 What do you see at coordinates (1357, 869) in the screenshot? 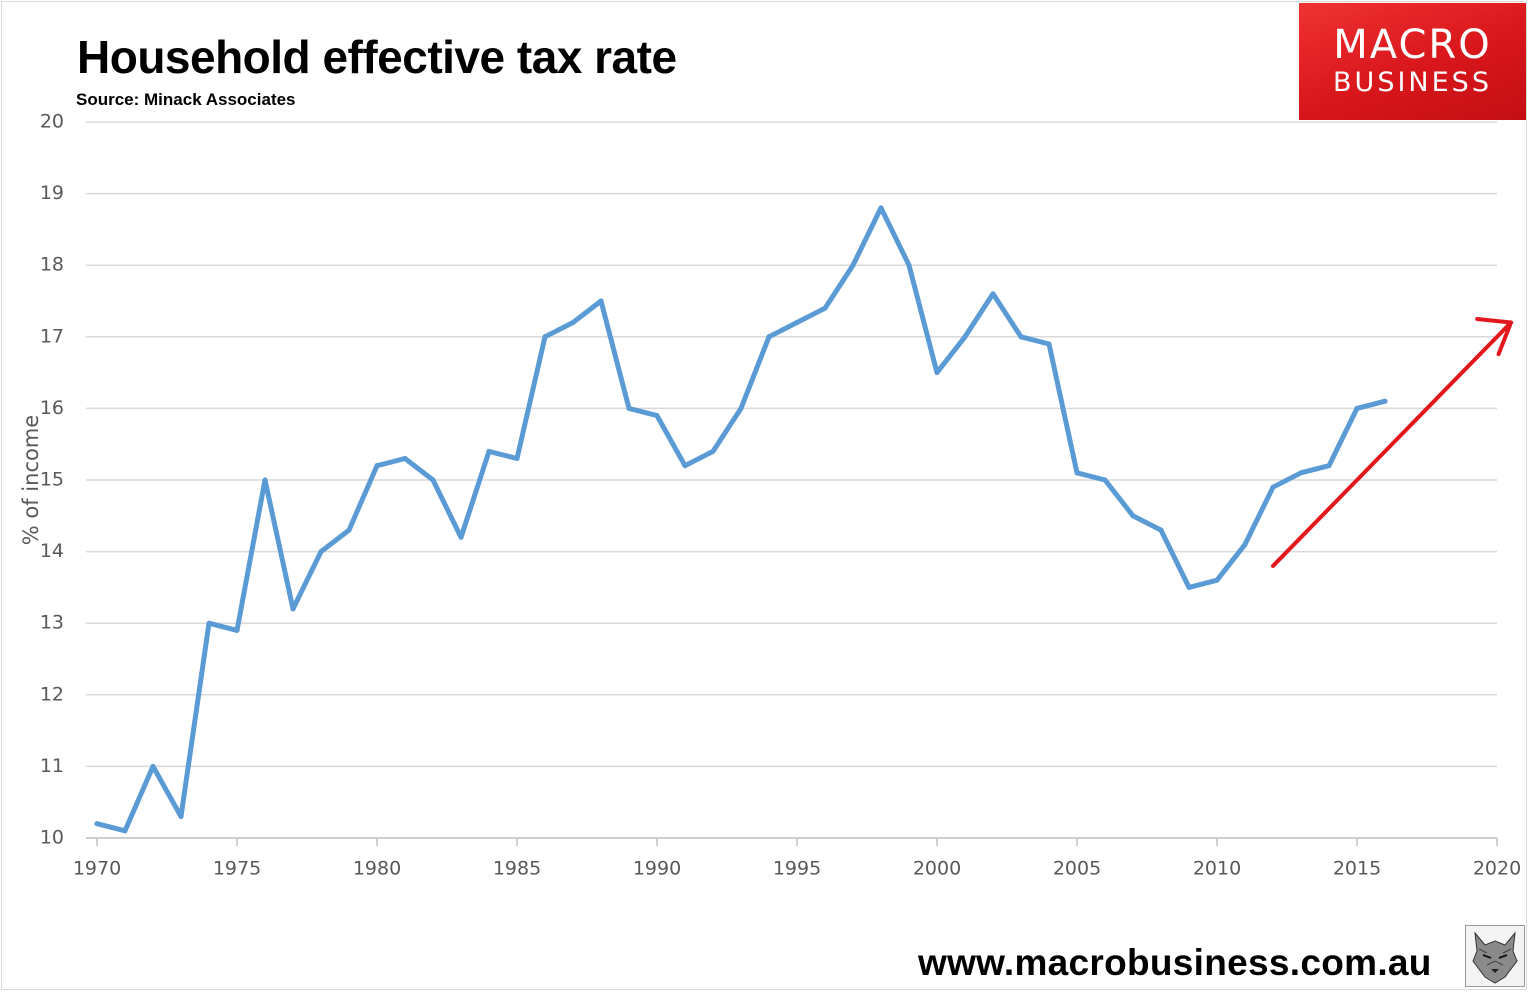
I see `x-tick-label: 2015` at bounding box center [1357, 869].